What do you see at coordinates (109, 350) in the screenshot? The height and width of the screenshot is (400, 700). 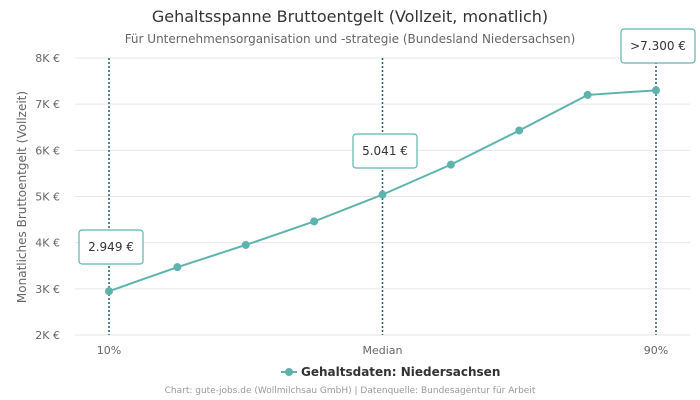 I see `x-tick-label: 10%` at bounding box center [109, 350].